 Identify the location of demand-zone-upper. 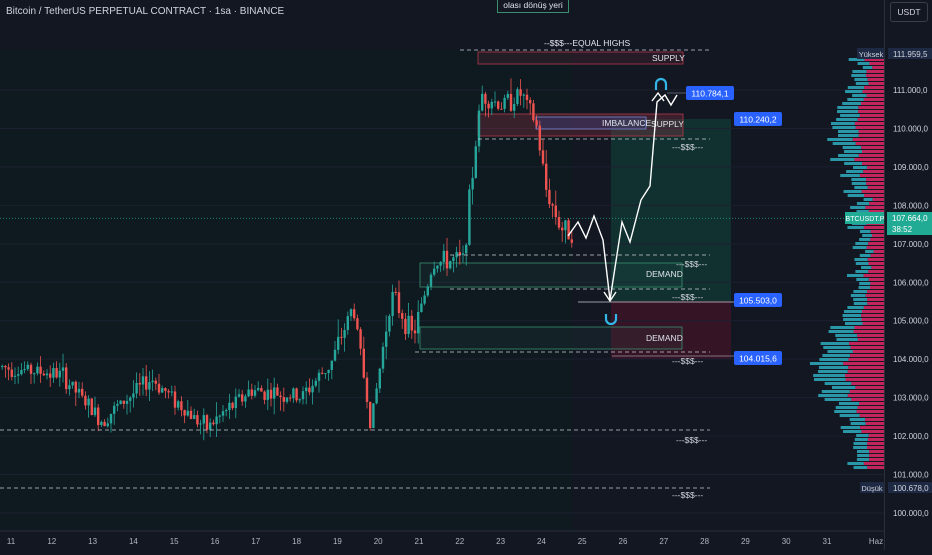
(551, 275).